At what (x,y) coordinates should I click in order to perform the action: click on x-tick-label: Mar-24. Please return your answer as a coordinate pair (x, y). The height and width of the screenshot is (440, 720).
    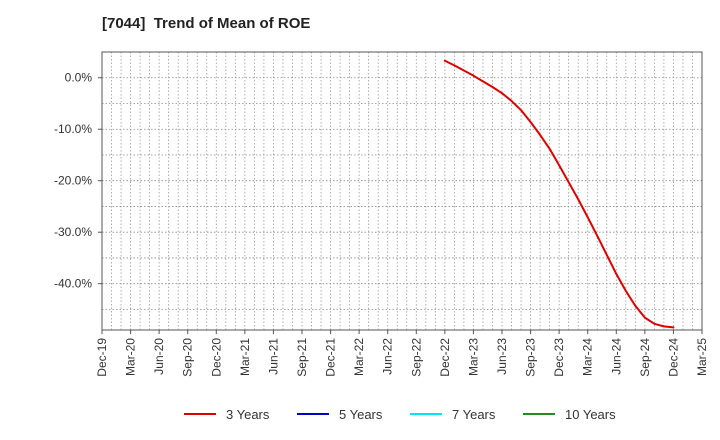
    Looking at the image, I should click on (588, 357).